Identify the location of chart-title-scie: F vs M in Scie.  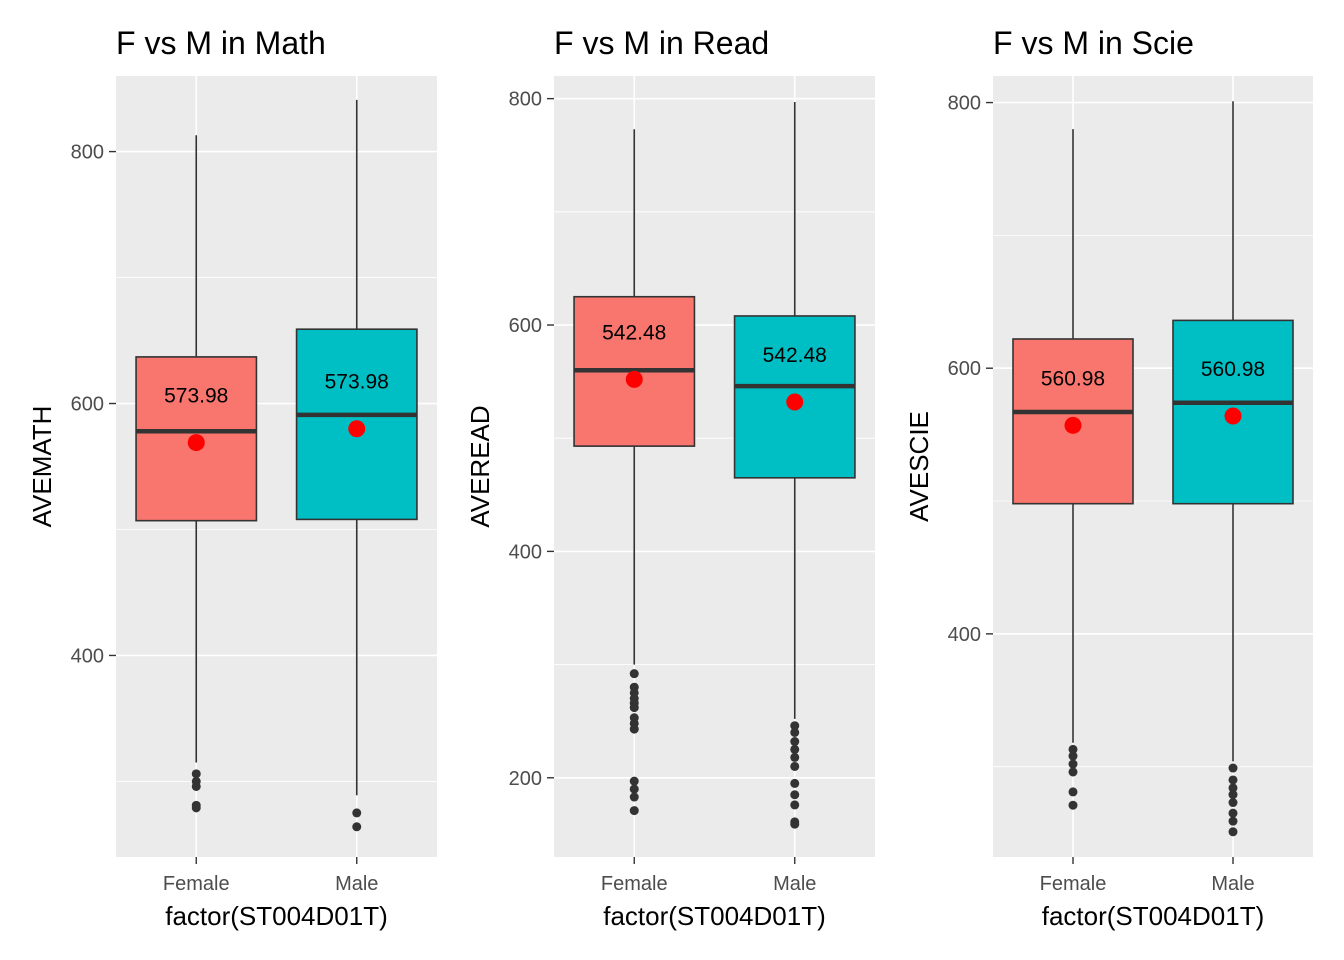
(1093, 43).